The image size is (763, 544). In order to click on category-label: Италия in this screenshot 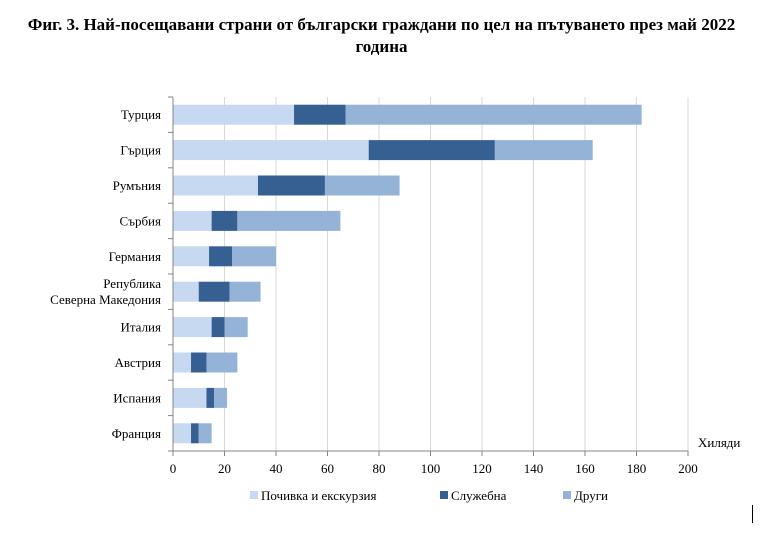, I will do `click(140, 327)`.